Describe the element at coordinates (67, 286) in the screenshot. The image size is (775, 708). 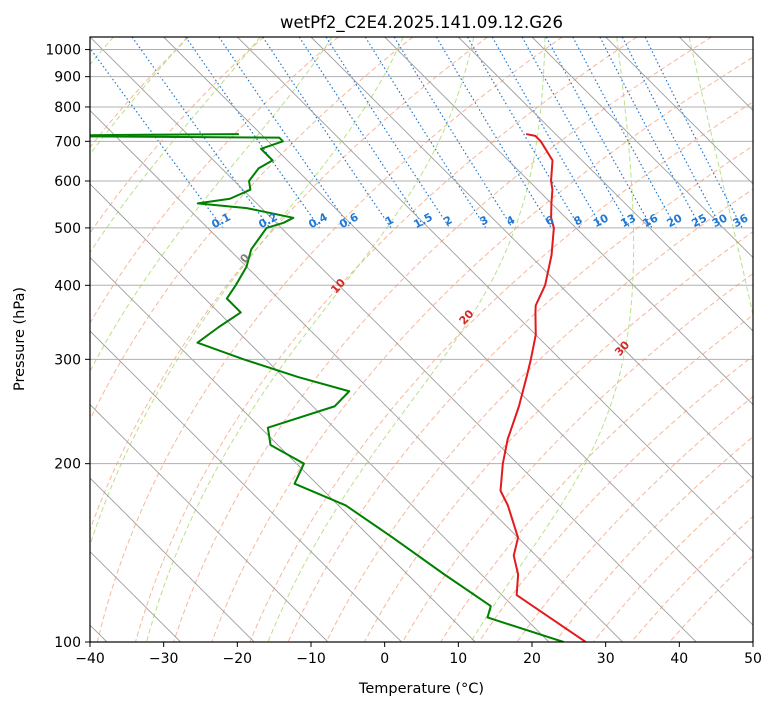
I see `y-tick-label: 400` at that location.